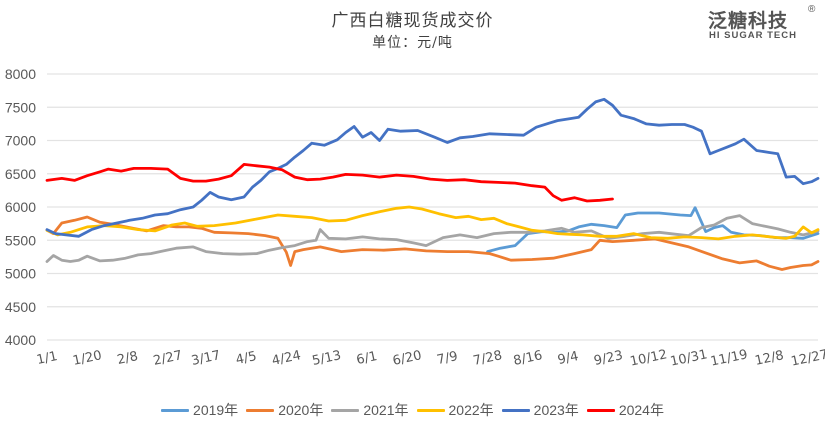  I want to click on legend-item: 2021年, so click(370, 410).